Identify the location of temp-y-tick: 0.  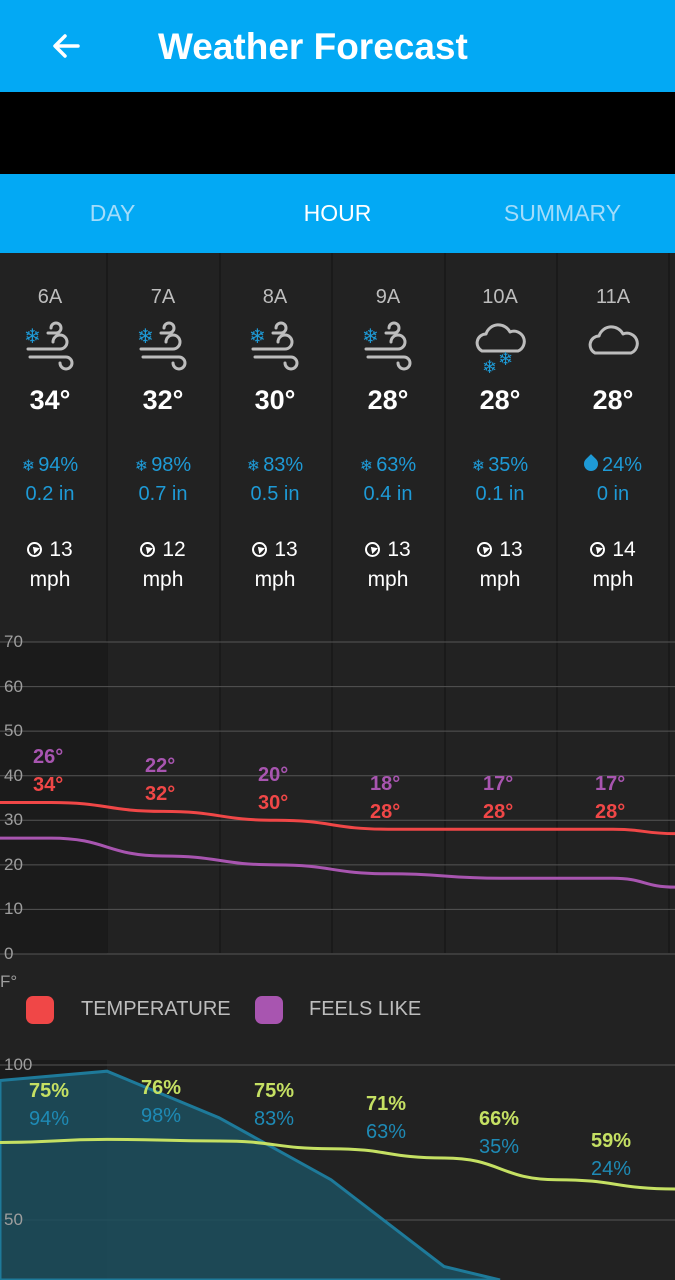
(9, 953).